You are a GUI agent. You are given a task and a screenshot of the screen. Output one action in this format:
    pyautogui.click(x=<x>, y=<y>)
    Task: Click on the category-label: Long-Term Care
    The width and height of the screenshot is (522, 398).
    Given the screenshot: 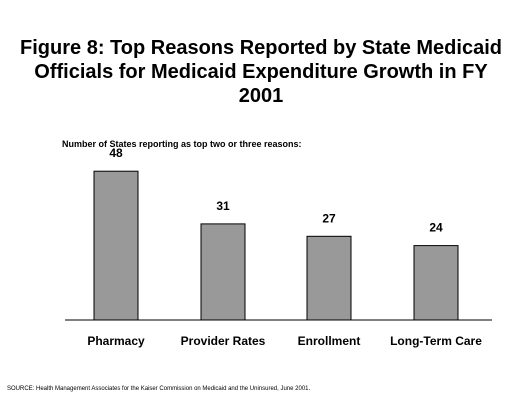 What is the action you would take?
    pyautogui.click(x=436, y=341)
    